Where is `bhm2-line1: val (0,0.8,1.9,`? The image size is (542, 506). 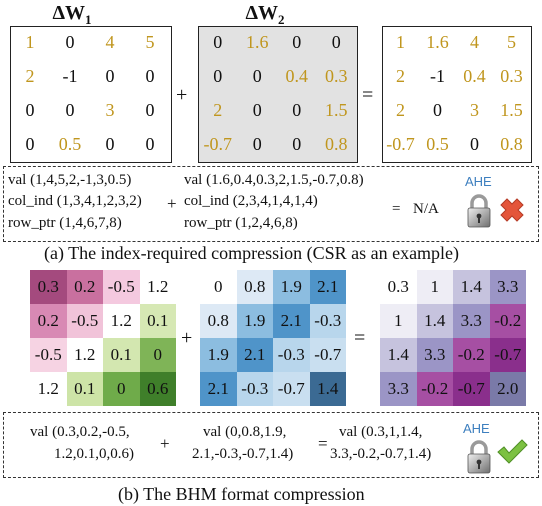 bhm2-line1: val (0,0.8,1.9, is located at coordinates (245, 432).